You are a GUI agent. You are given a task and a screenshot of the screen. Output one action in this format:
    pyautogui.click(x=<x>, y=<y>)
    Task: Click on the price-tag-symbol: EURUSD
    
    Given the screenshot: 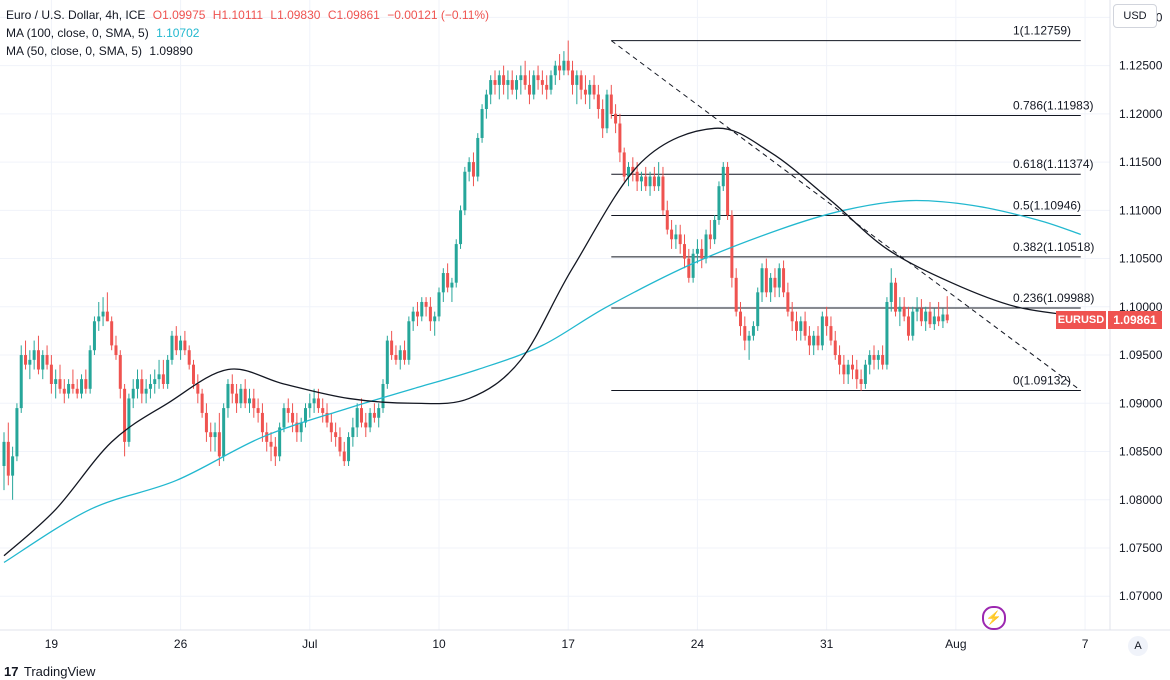 What is the action you would take?
    pyautogui.click(x=1081, y=320)
    